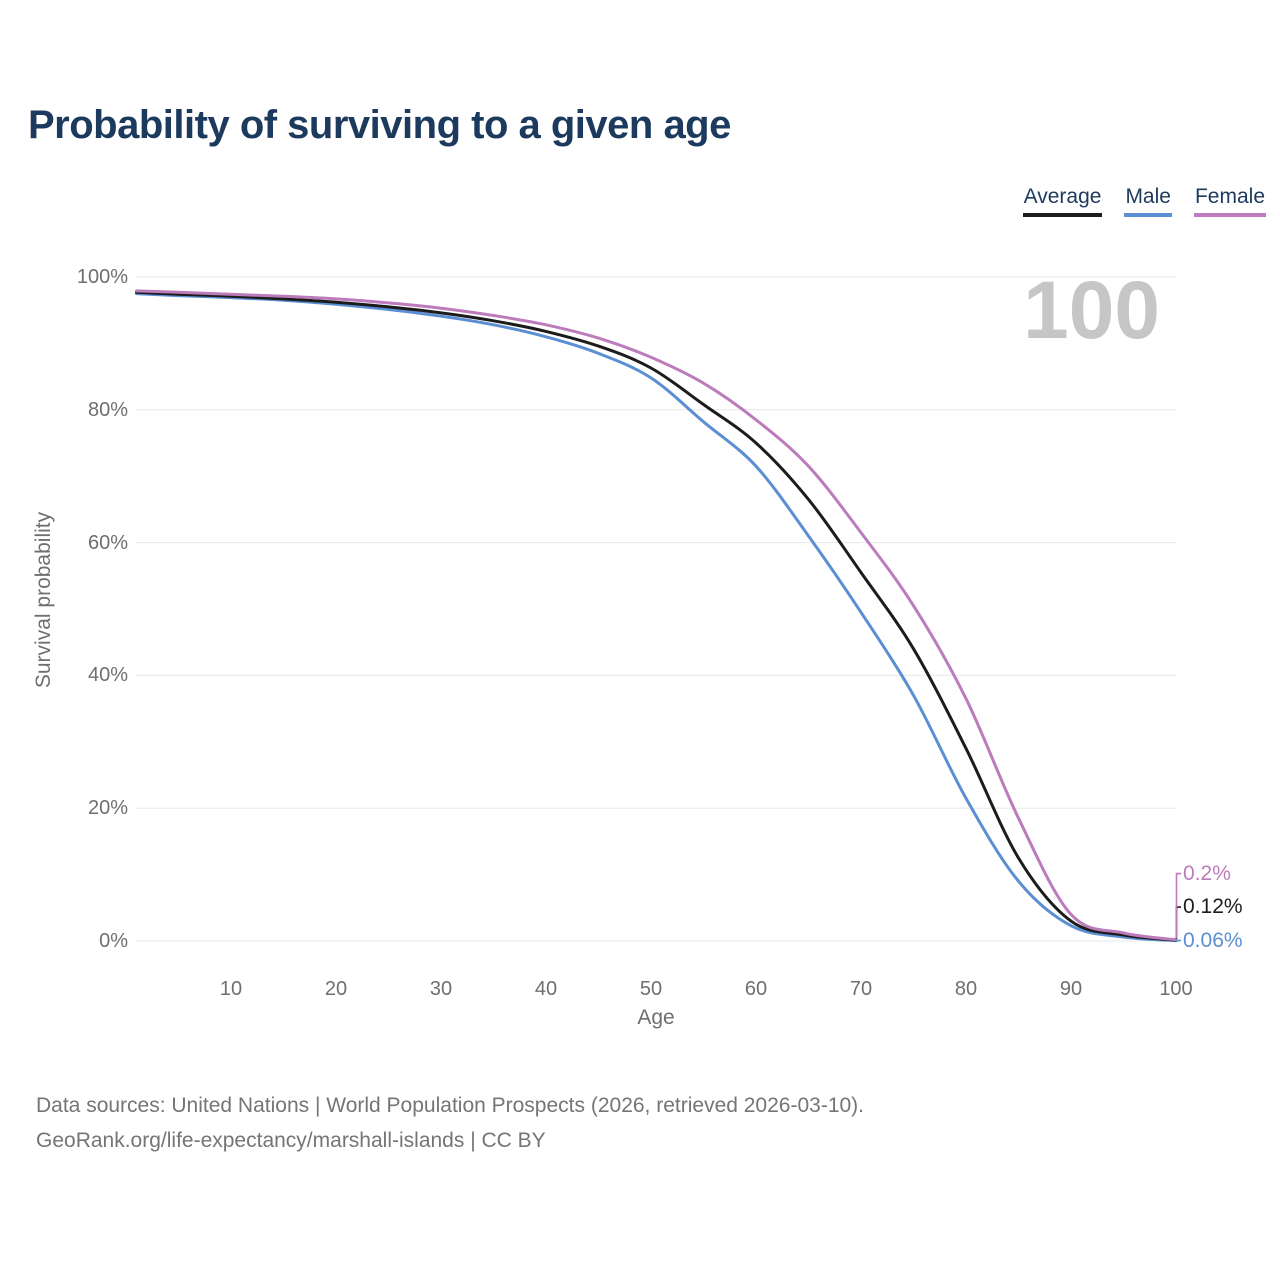 The image size is (1280, 1280). I want to click on x-tick-label-20: 20, so click(336, 989).